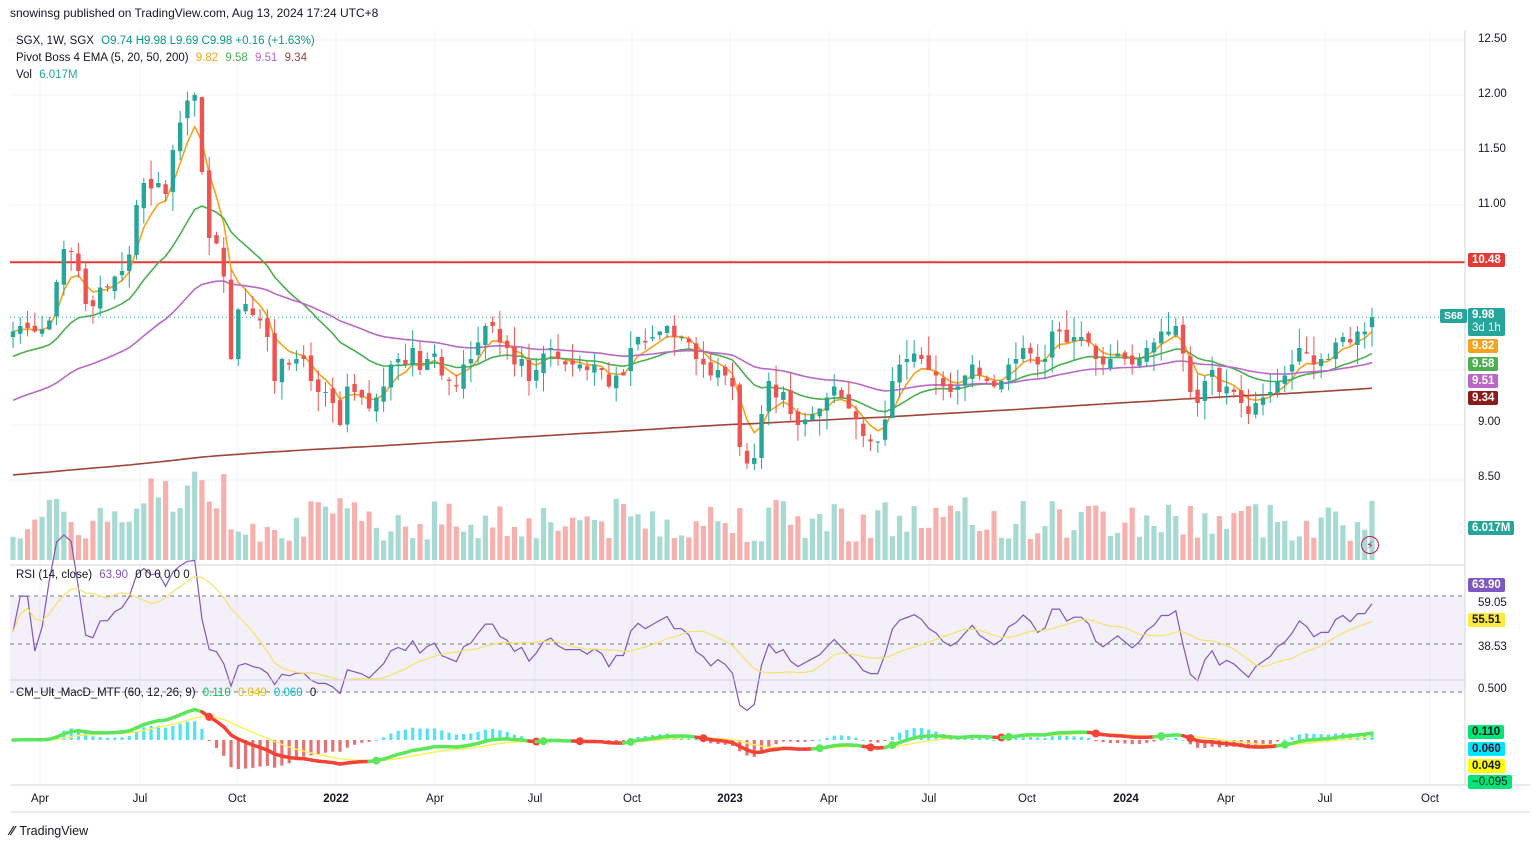  What do you see at coordinates (49, 75) in the screenshot?
I see `volume-legend: Vol 6.017M` at bounding box center [49, 75].